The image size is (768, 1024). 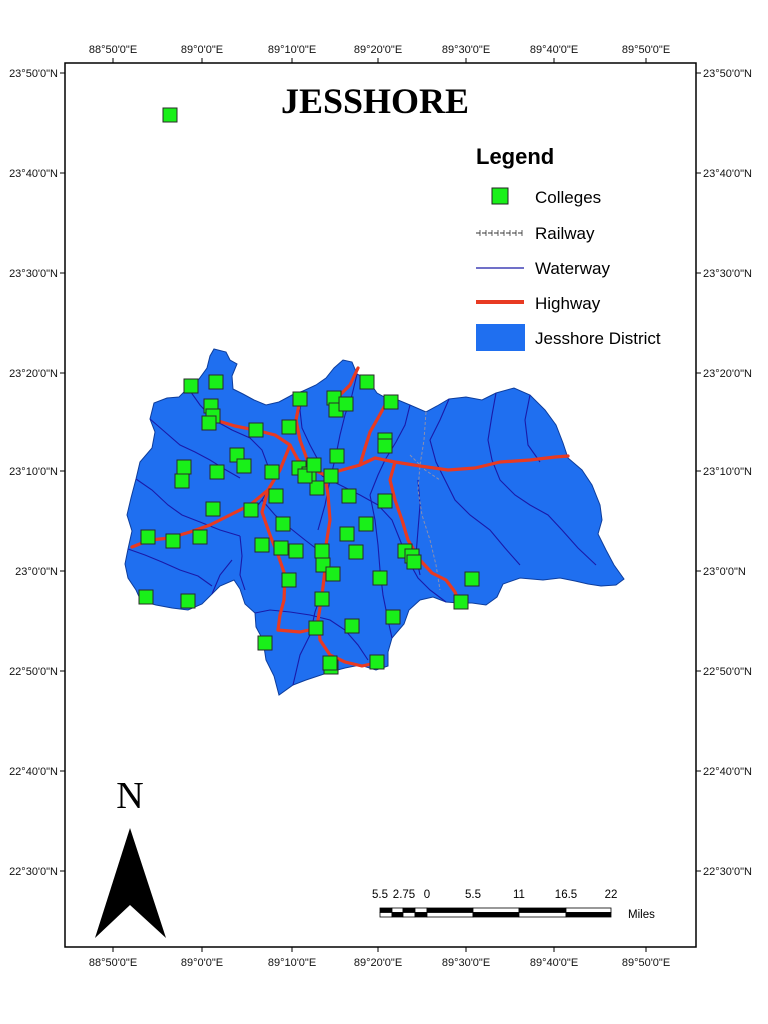 I want to click on legend-title: Legend, so click(x=515, y=156).